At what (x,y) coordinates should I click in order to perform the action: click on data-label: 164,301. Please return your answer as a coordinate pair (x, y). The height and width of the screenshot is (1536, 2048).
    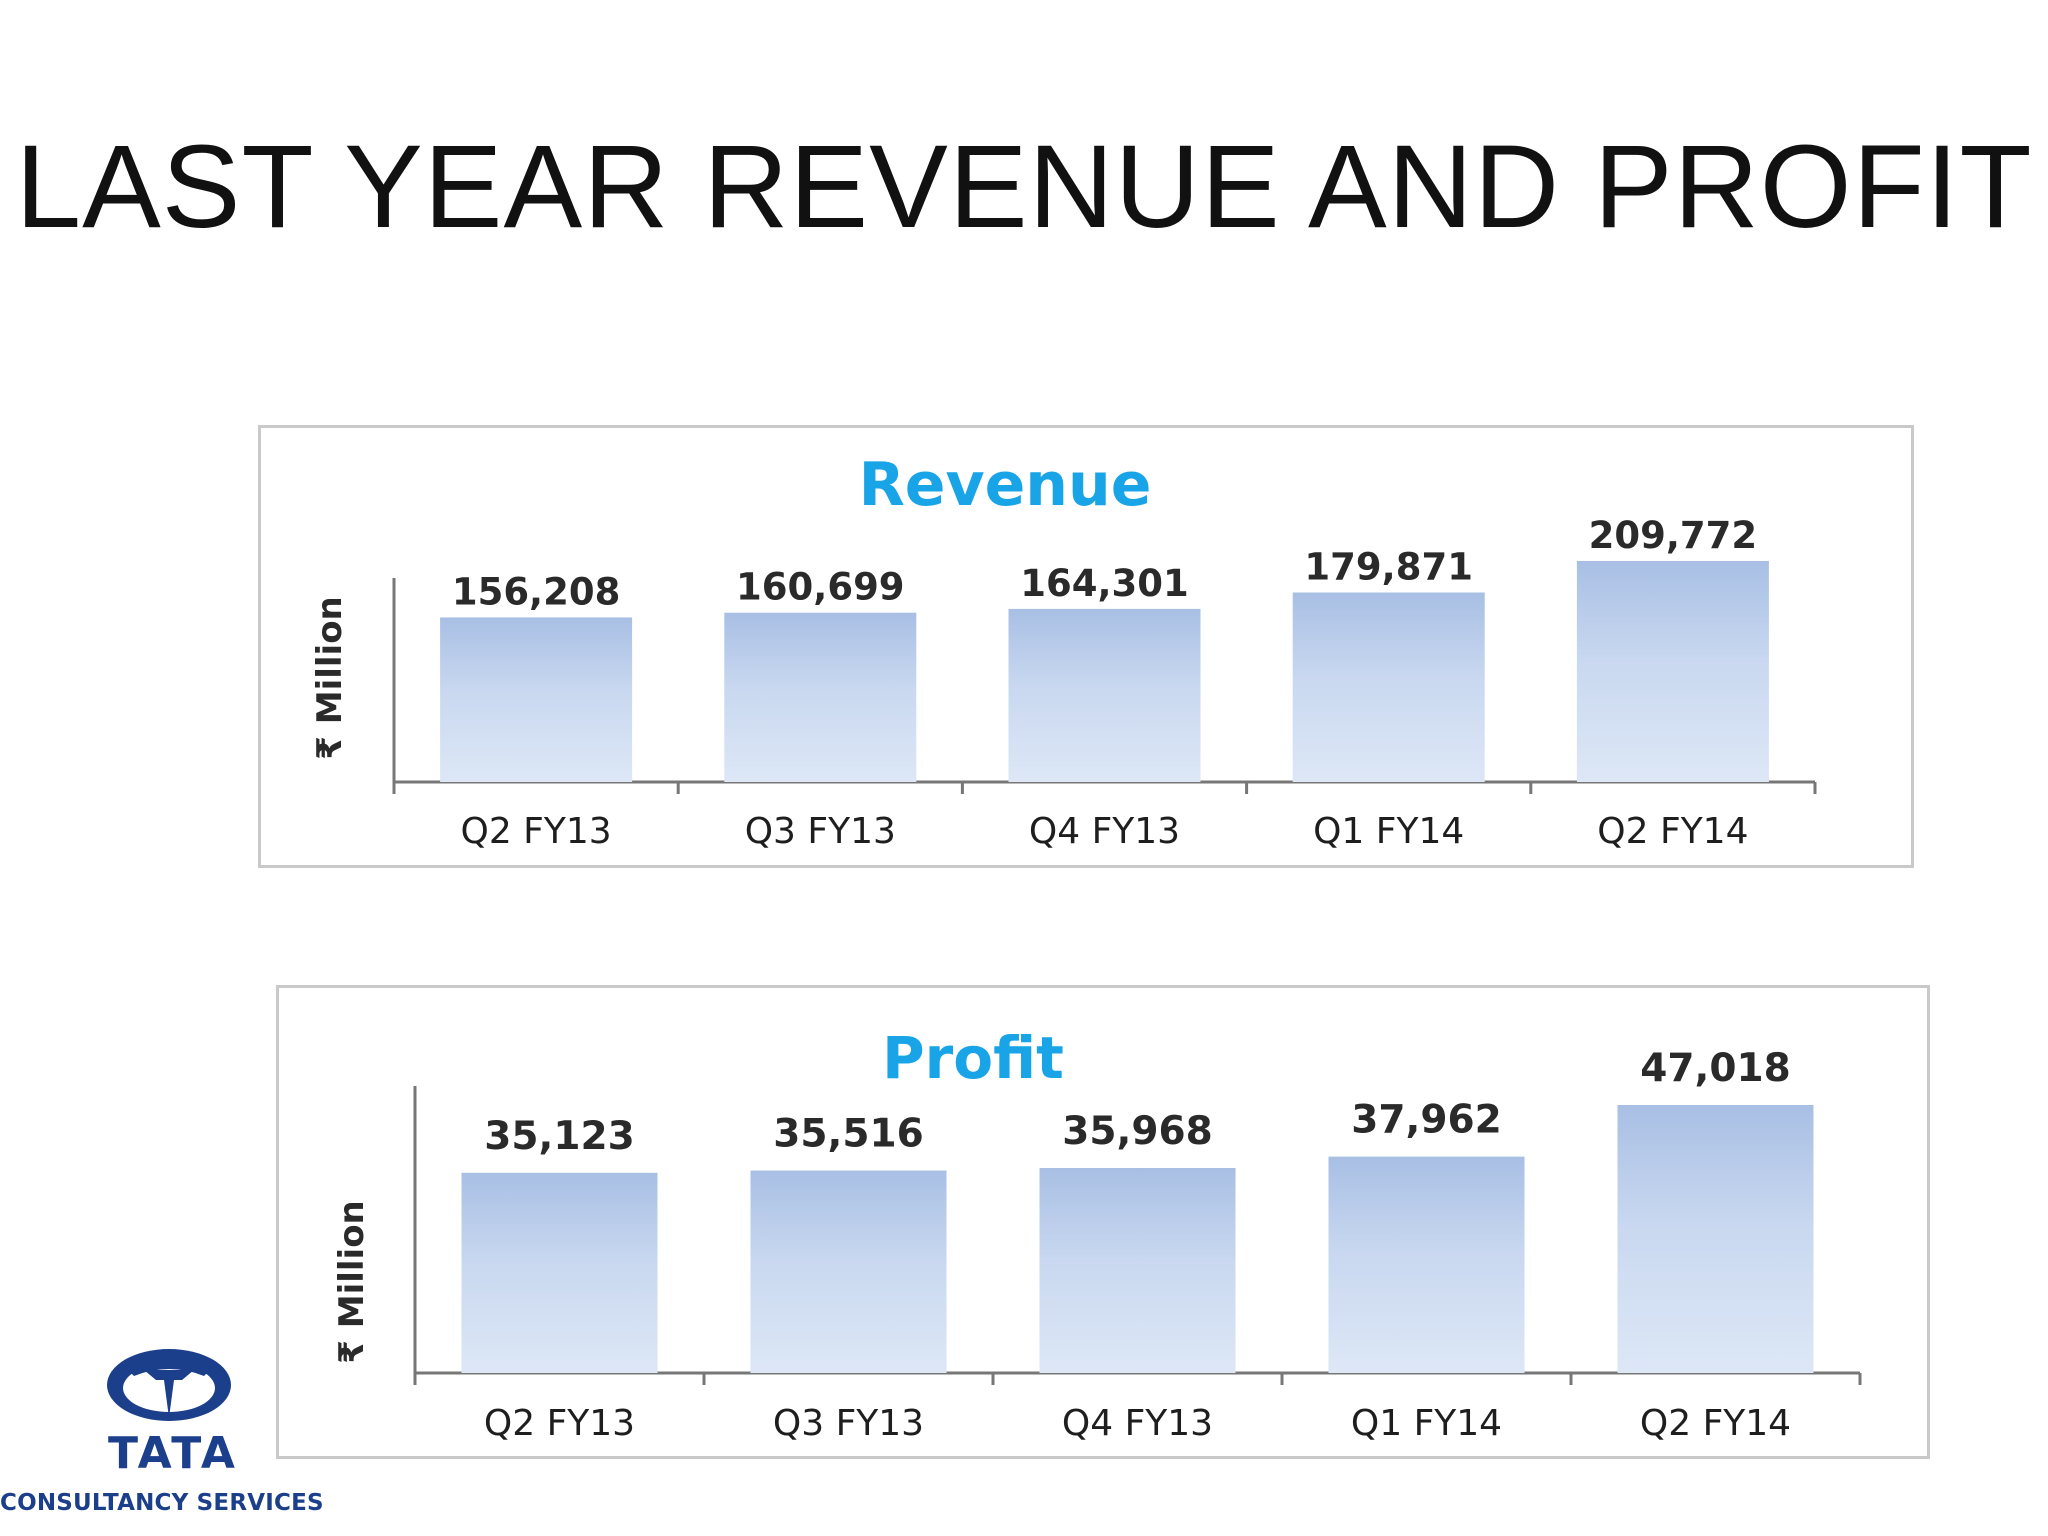
    Looking at the image, I should click on (1104, 583).